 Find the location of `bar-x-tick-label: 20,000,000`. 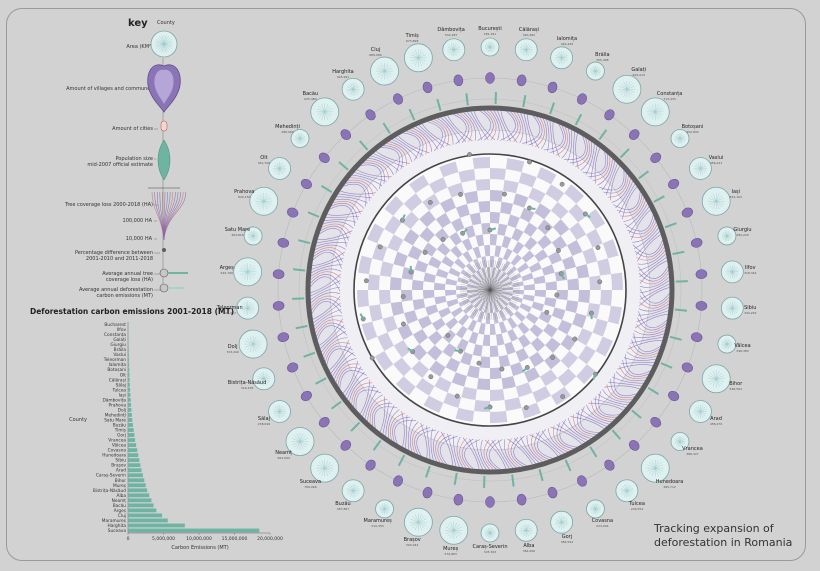

bar-x-tick-label: 20,000,000 is located at coordinates (270, 539).